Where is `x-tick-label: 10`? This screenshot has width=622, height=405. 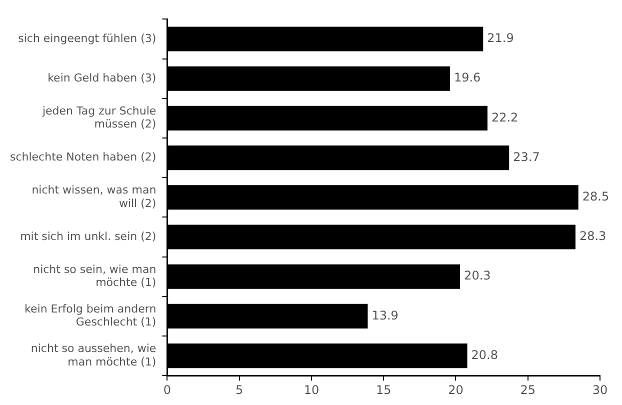 x-tick-label: 10 is located at coordinates (312, 389).